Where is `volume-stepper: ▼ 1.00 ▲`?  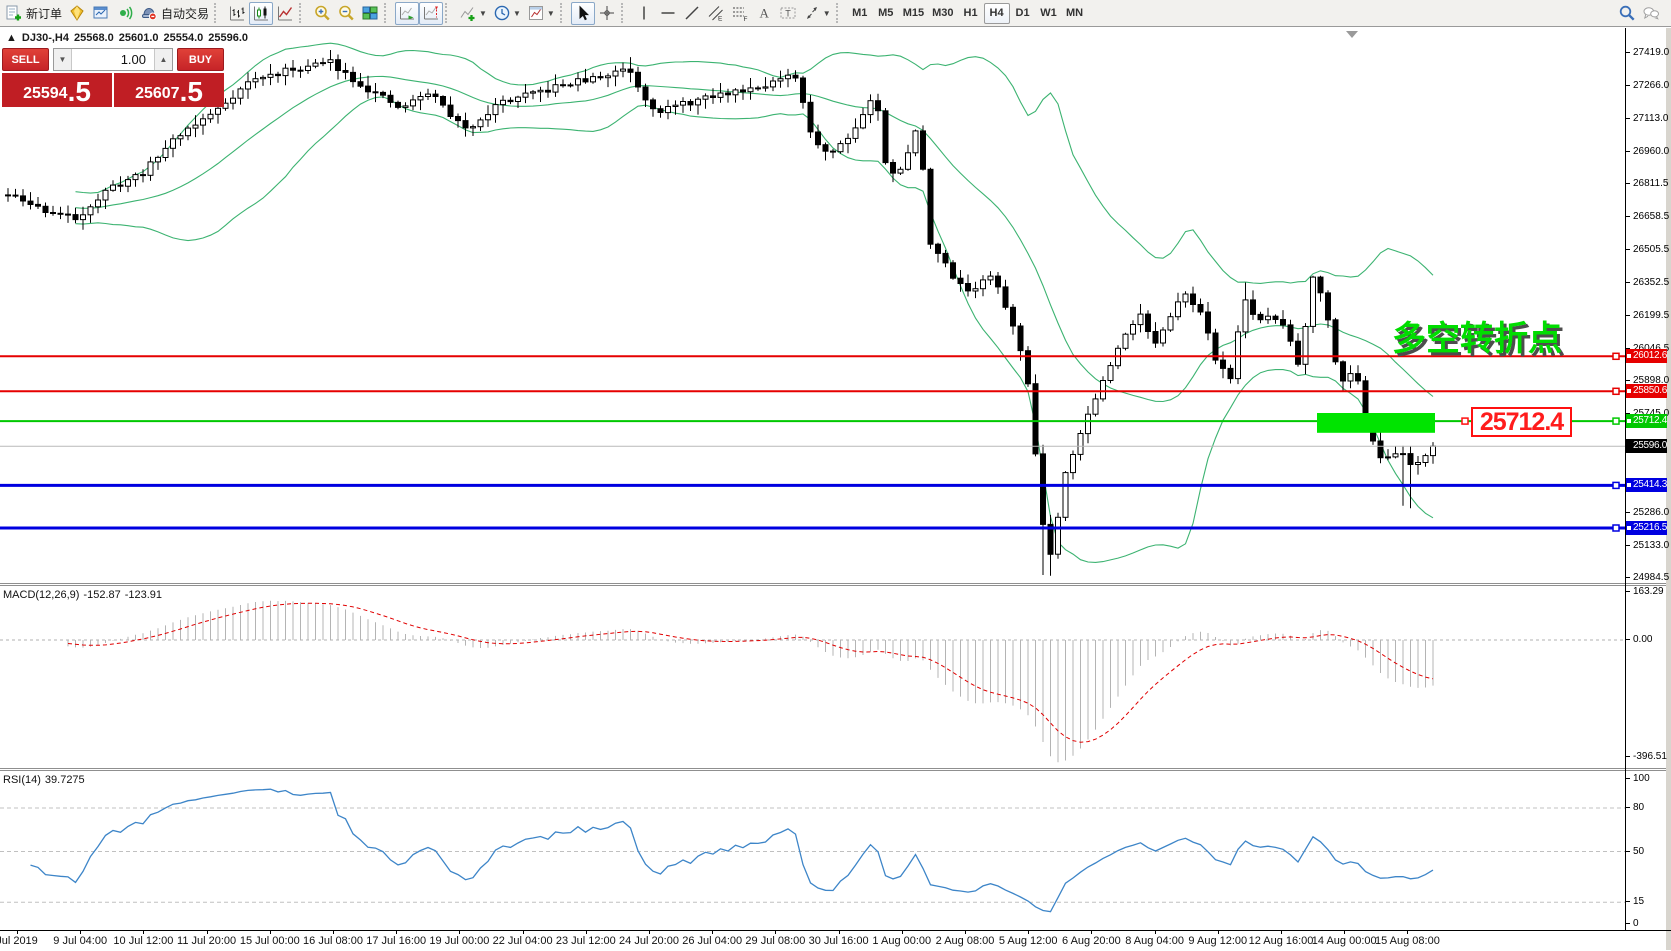
volume-stepper: ▼ 1.00 ▲ is located at coordinates (113, 59).